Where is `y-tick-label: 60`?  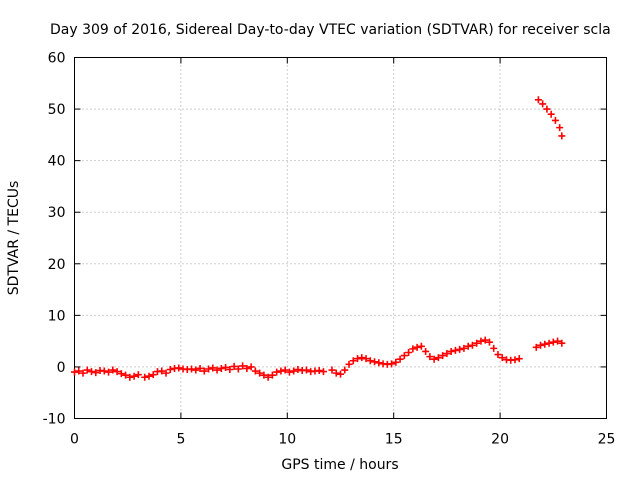 y-tick-label: 60 is located at coordinates (57, 59).